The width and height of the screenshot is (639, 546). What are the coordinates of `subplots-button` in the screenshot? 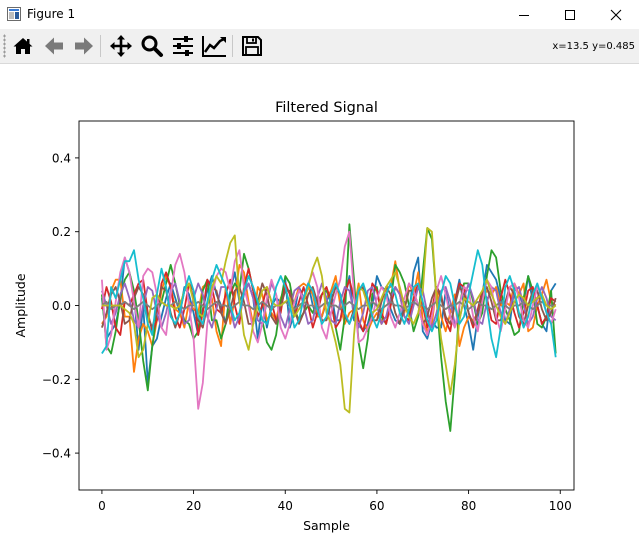 It's located at (183, 46).